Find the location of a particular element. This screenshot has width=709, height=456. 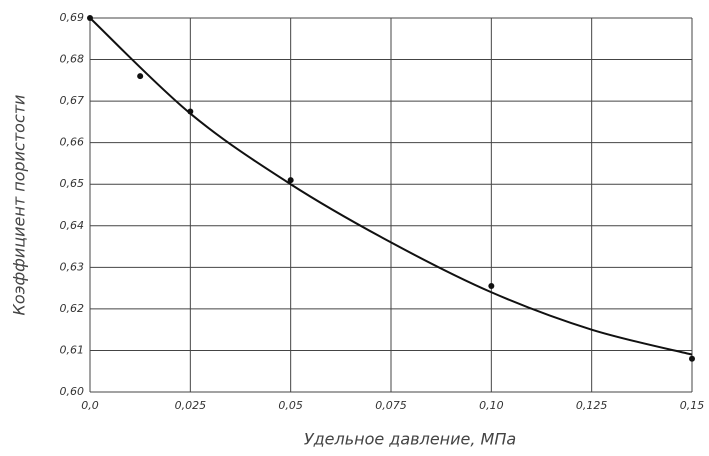

y-tick-label: 0,69 is located at coordinates (72, 17).